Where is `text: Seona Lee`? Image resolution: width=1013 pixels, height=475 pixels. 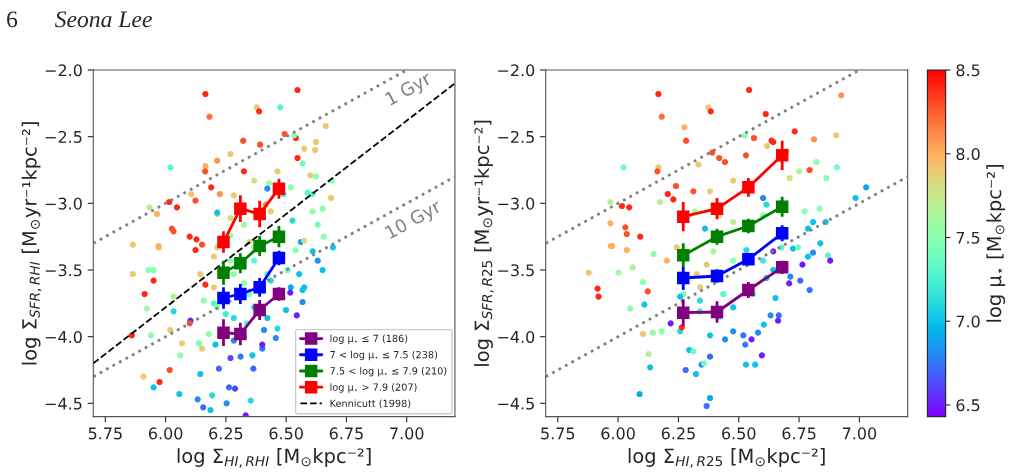
text: Seona Lee is located at coordinates (103, 19).